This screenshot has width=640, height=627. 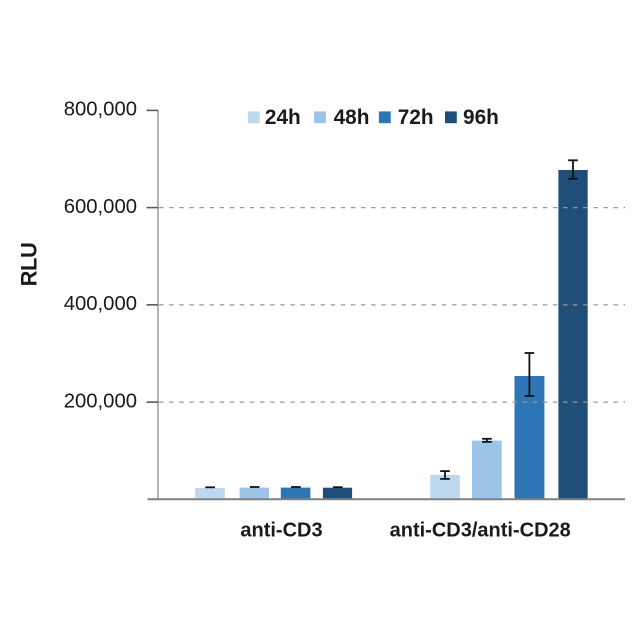 What do you see at coordinates (100, 401) in the screenshot?
I see `svg-text: 200,000` at bounding box center [100, 401].